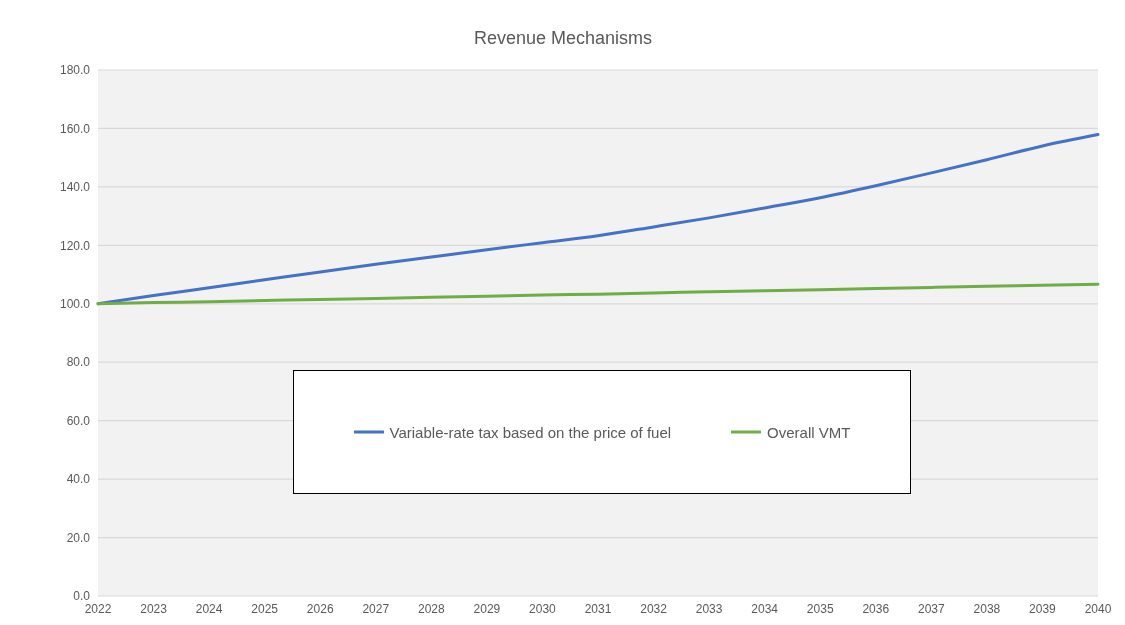 This screenshot has height=625, width=1125. What do you see at coordinates (75, 128) in the screenshot?
I see `y-tick-label: 160.0` at bounding box center [75, 128].